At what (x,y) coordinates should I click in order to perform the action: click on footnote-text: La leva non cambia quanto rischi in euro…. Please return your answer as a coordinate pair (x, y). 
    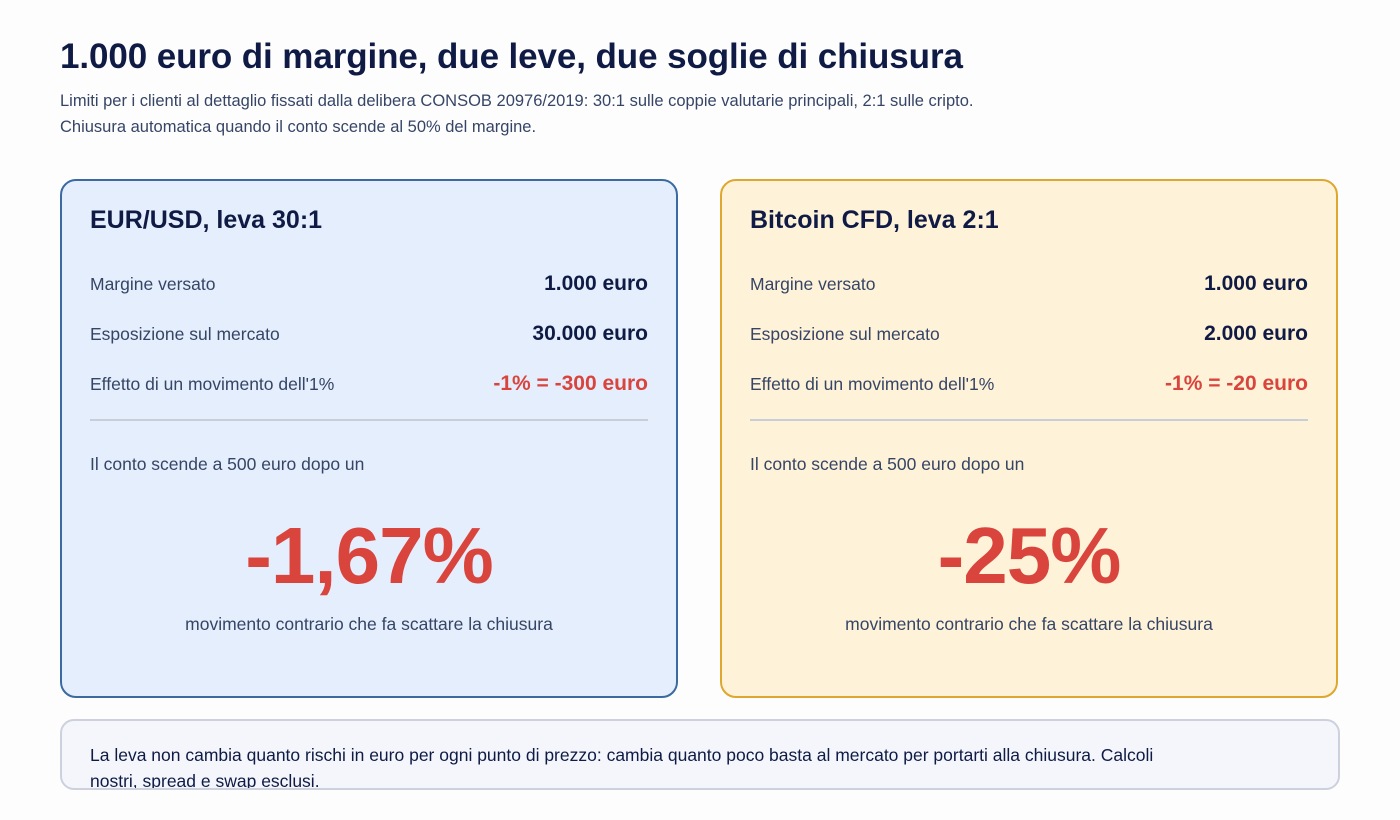
    Looking at the image, I should click on (622, 767).